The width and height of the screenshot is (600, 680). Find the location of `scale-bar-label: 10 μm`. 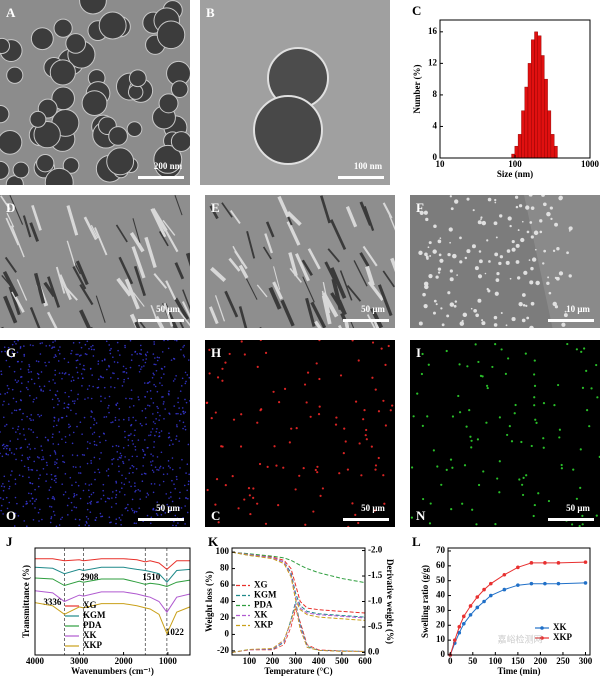

scale-bar-label: 10 μm is located at coordinates (578, 309).